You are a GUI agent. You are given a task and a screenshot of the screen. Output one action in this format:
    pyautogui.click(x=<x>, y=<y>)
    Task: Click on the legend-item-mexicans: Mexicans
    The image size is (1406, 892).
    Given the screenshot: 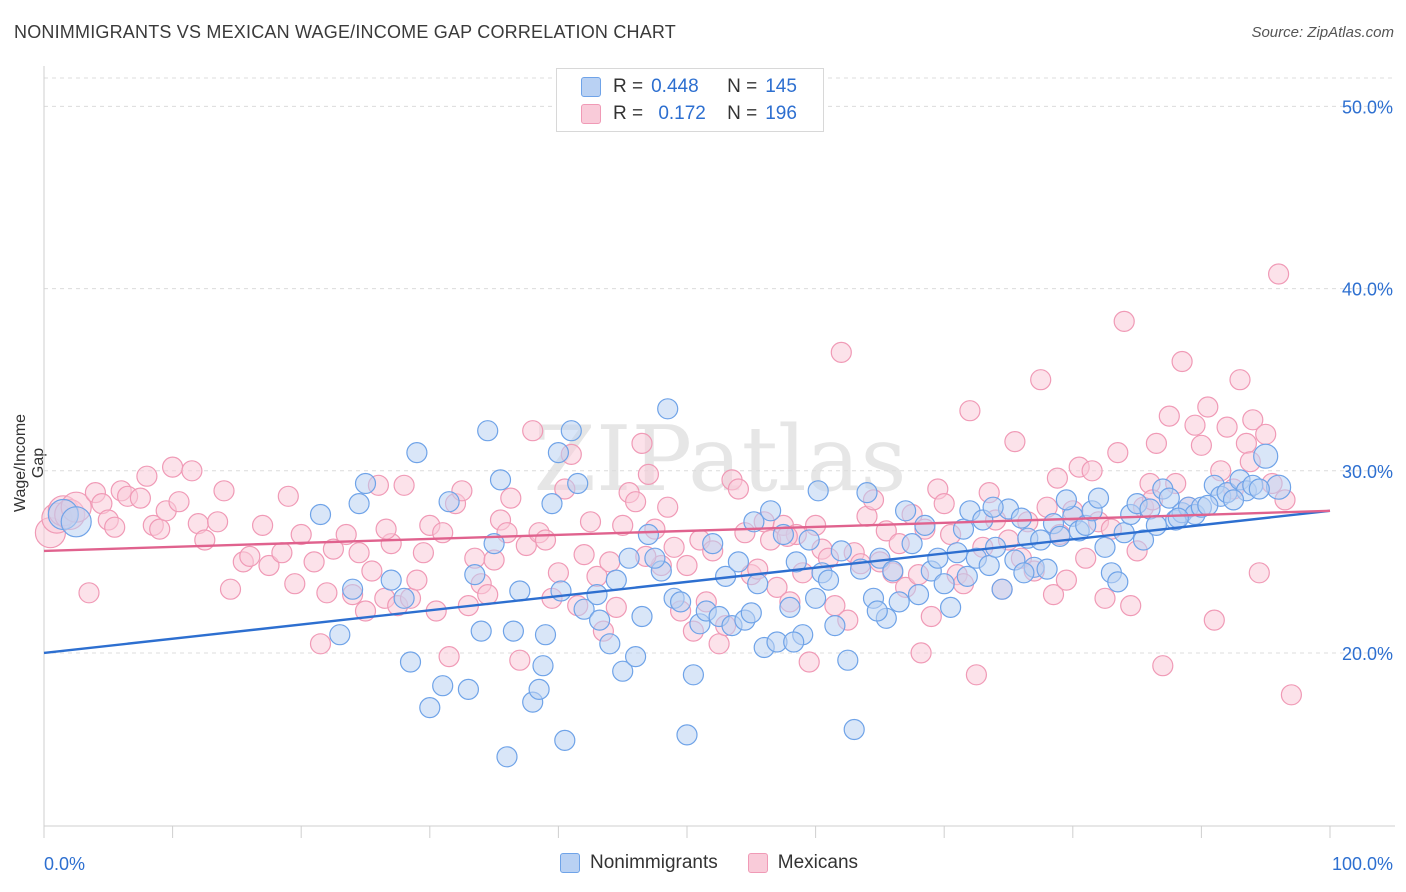 What is the action you would take?
    pyautogui.click(x=802, y=863)
    